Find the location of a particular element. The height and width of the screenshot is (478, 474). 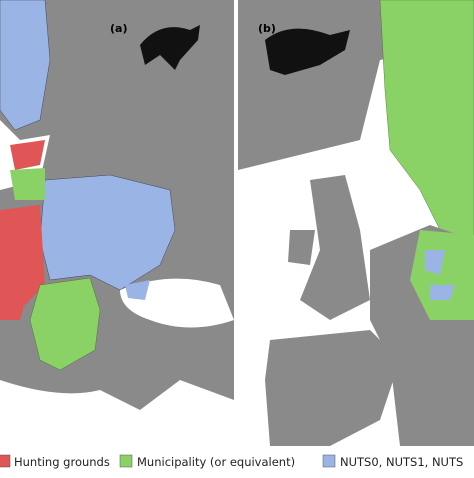

legend-label: Hunting grounds is located at coordinates (62, 462).